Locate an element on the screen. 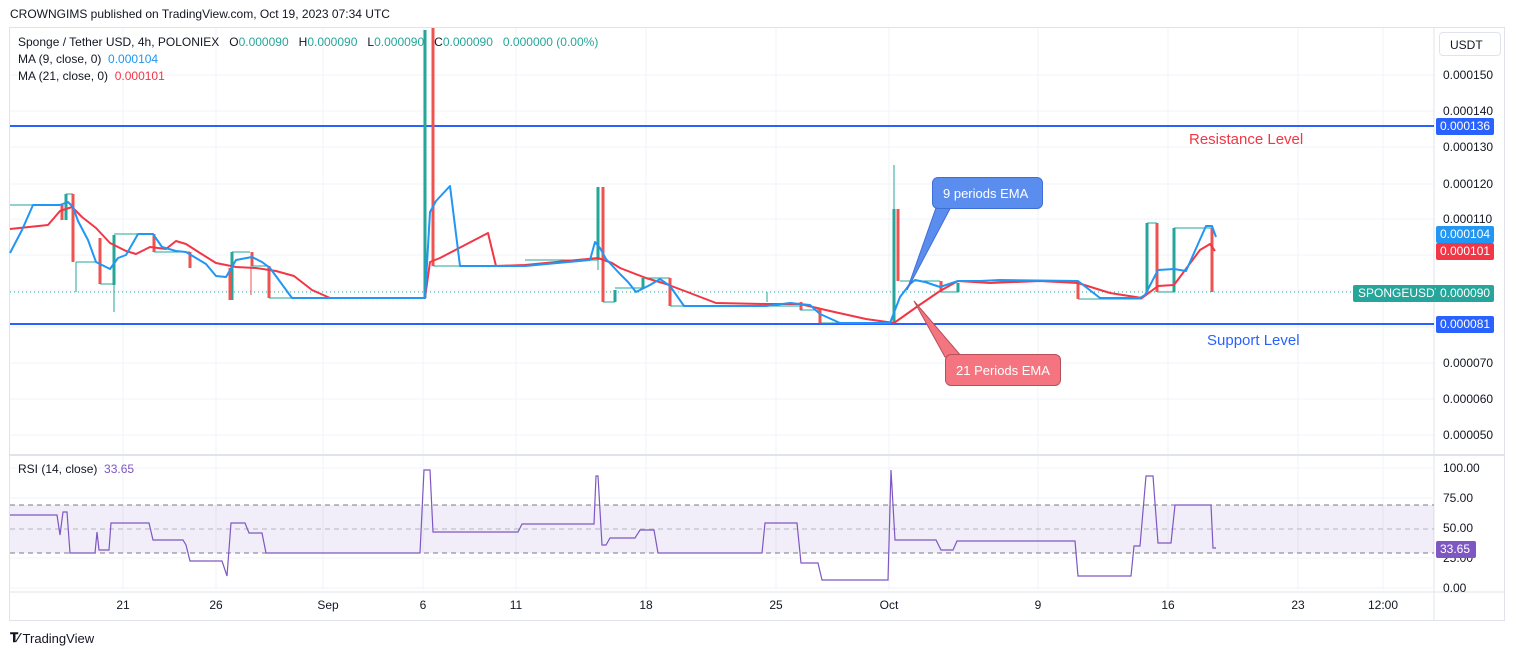  low-value: 0.000090 is located at coordinates (399, 42).